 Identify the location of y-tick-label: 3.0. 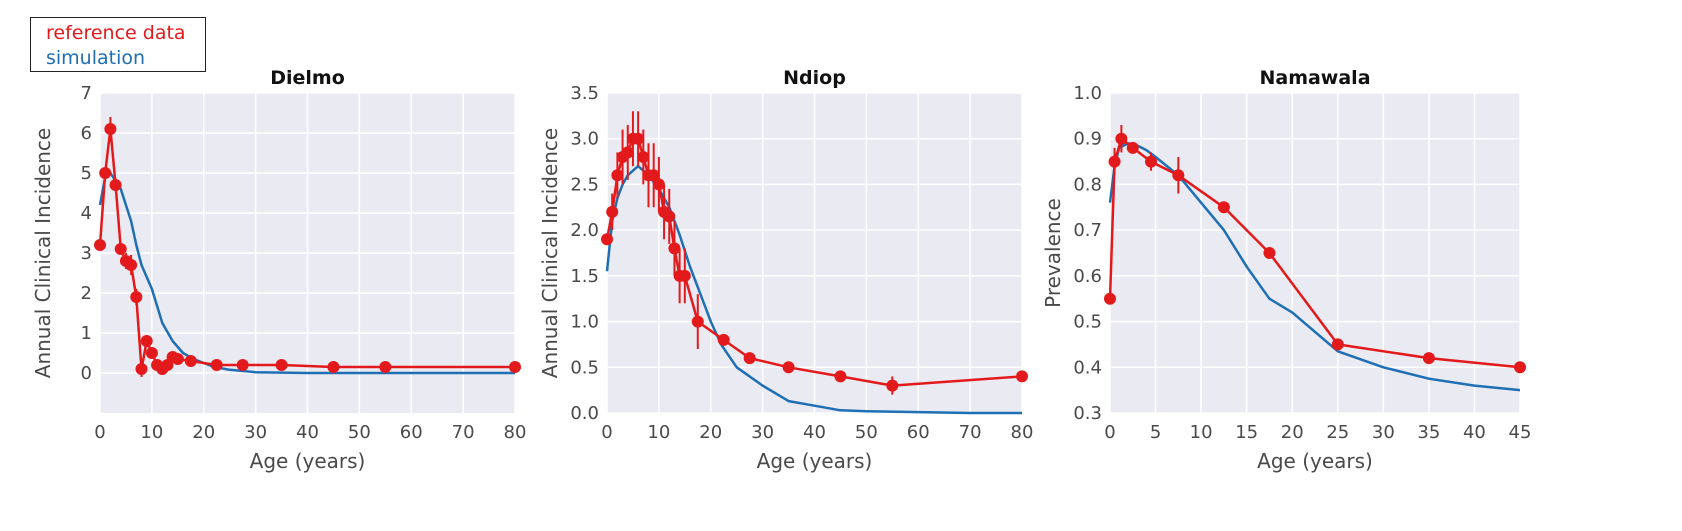
(584, 139).